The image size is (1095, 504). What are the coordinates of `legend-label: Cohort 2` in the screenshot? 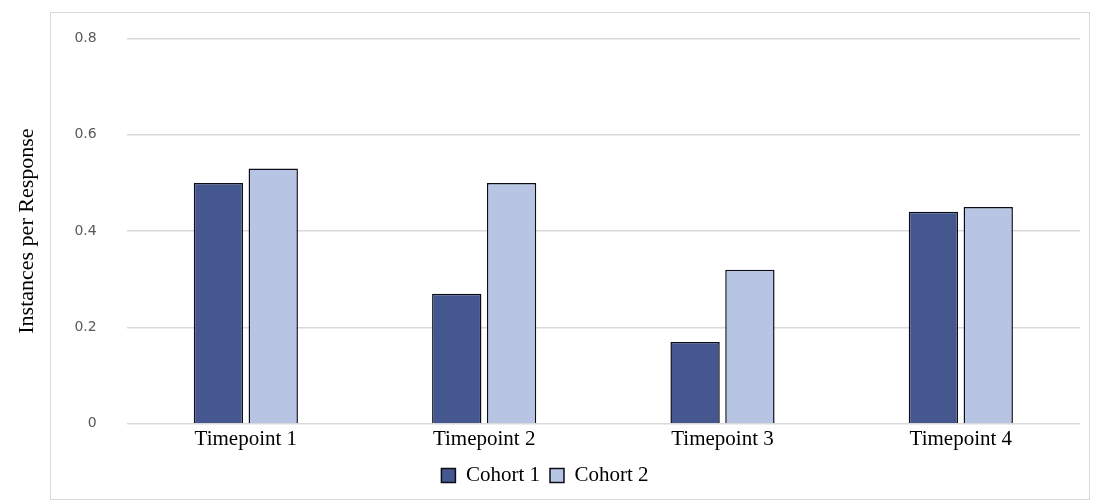 It's located at (611, 474).